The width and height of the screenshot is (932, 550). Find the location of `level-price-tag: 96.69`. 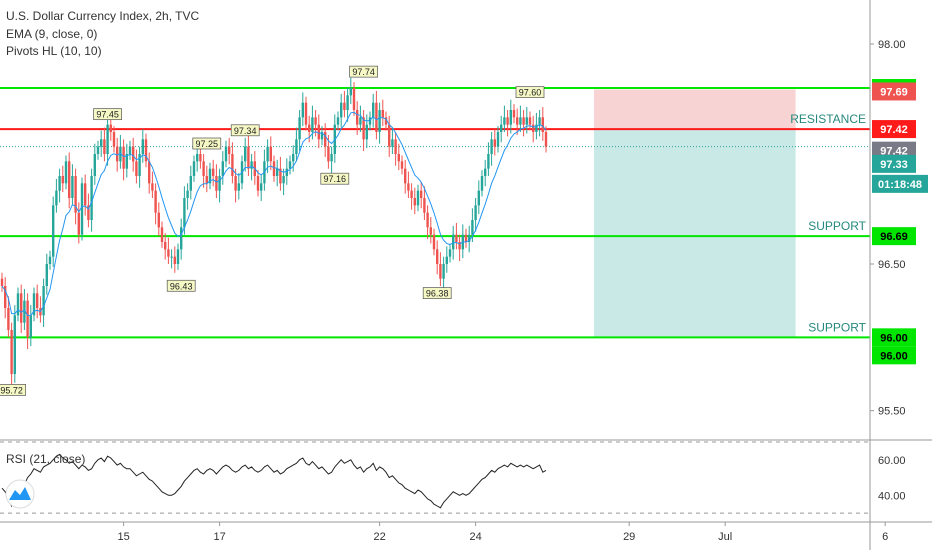

level-price-tag: 96.69 is located at coordinates (894, 236).